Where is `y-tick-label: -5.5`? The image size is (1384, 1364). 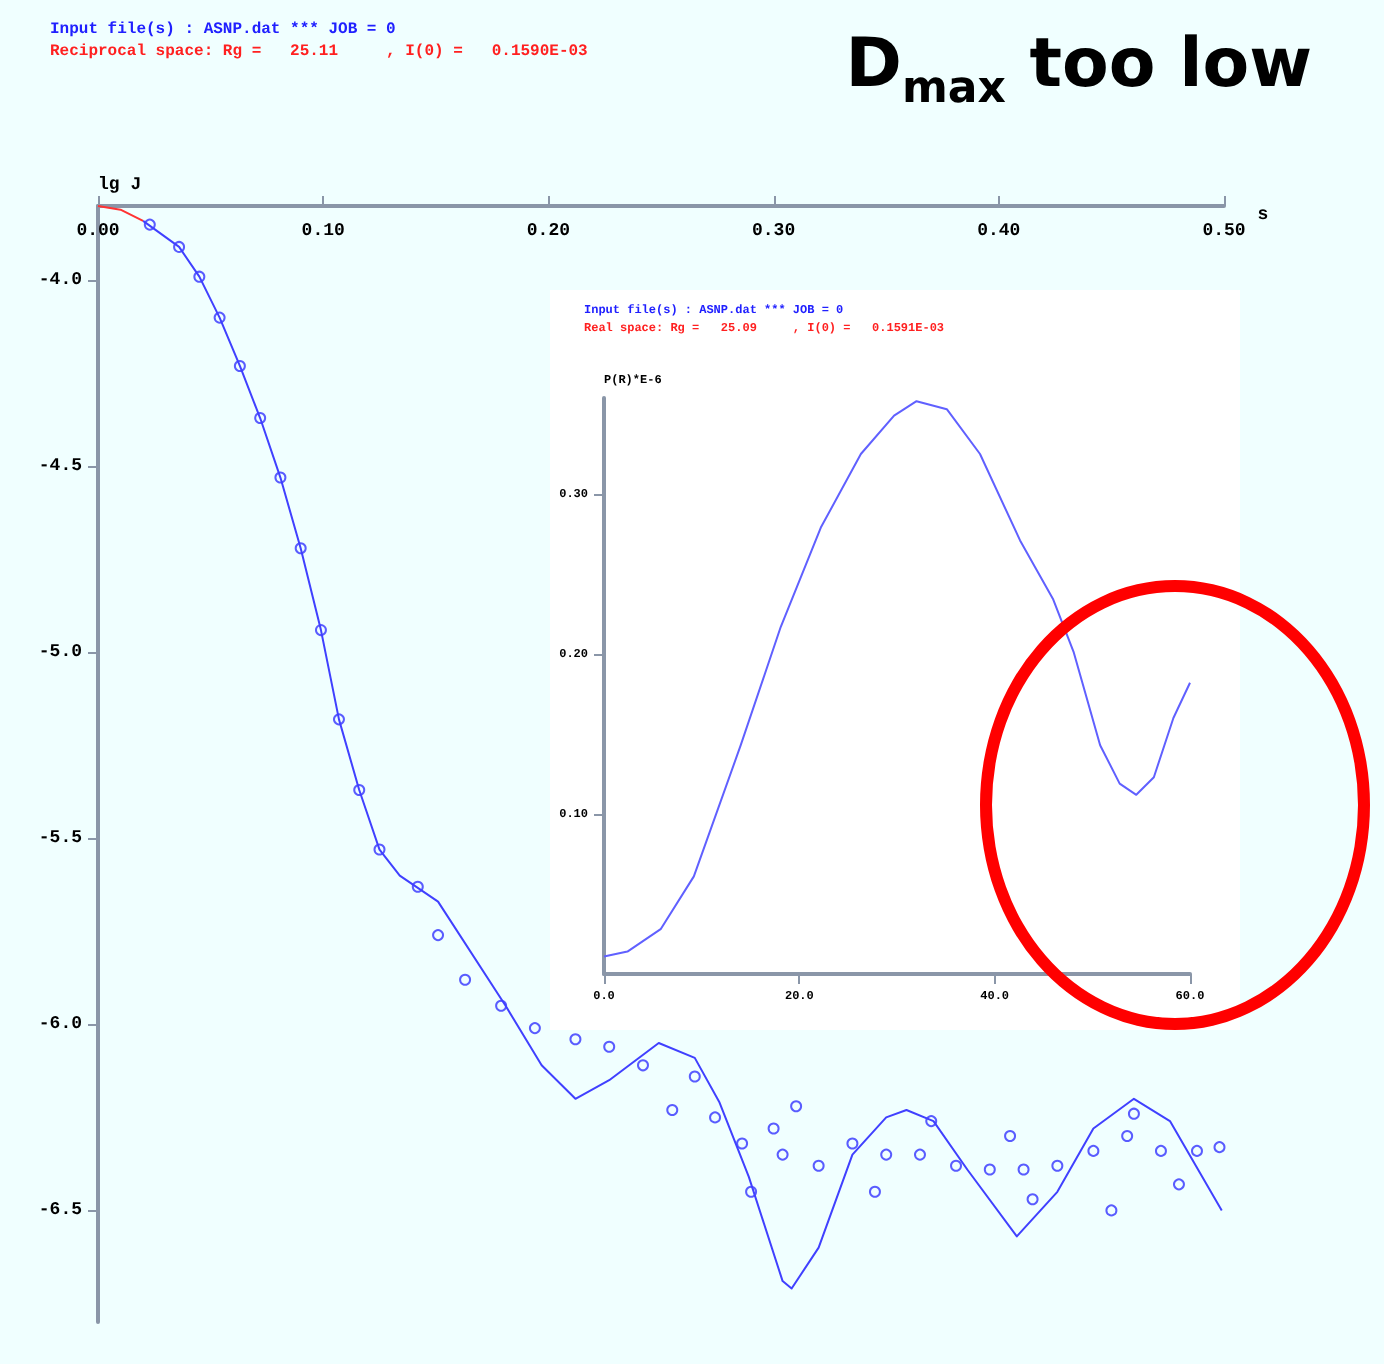 y-tick-label: -5.5 is located at coordinates (60, 838).